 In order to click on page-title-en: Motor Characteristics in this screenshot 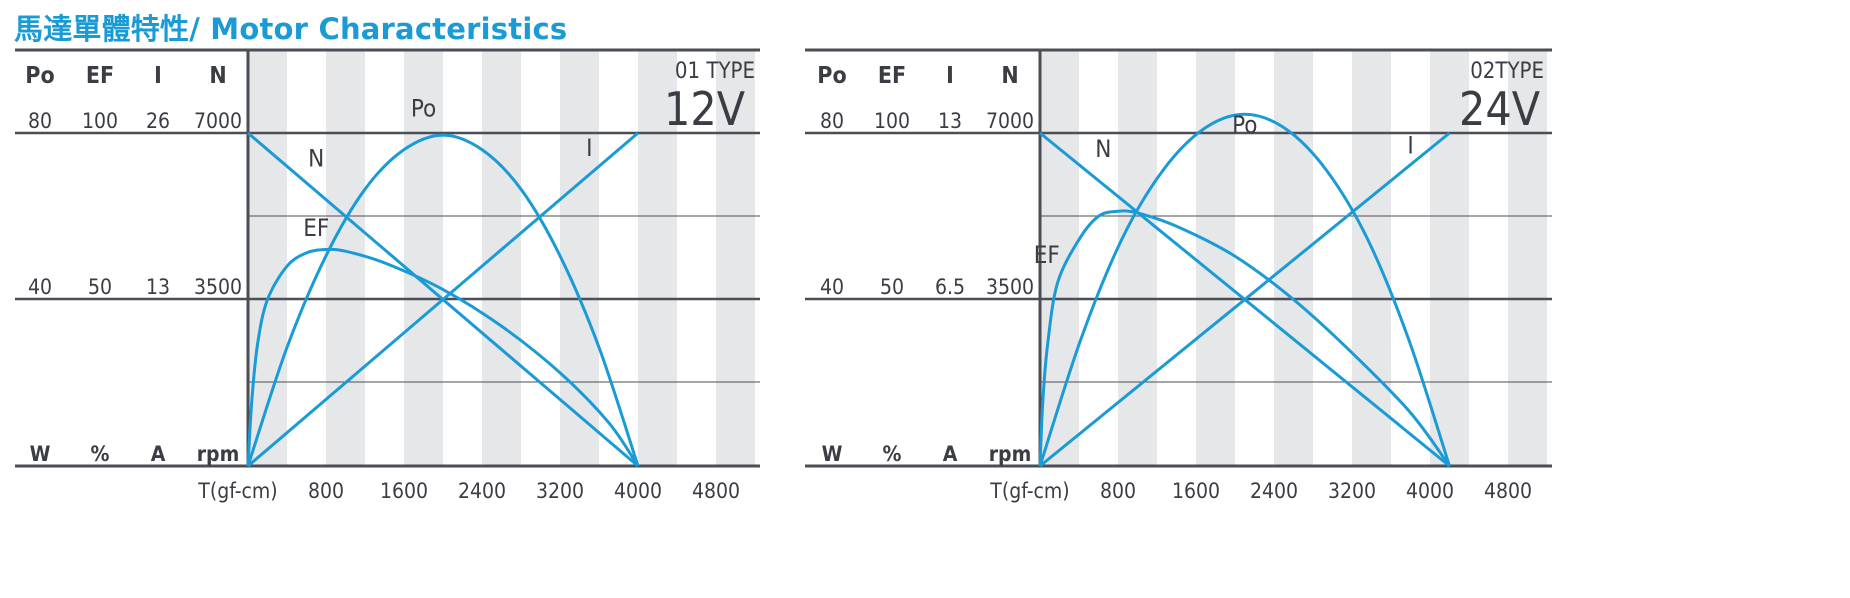, I will do `click(384, 29)`.